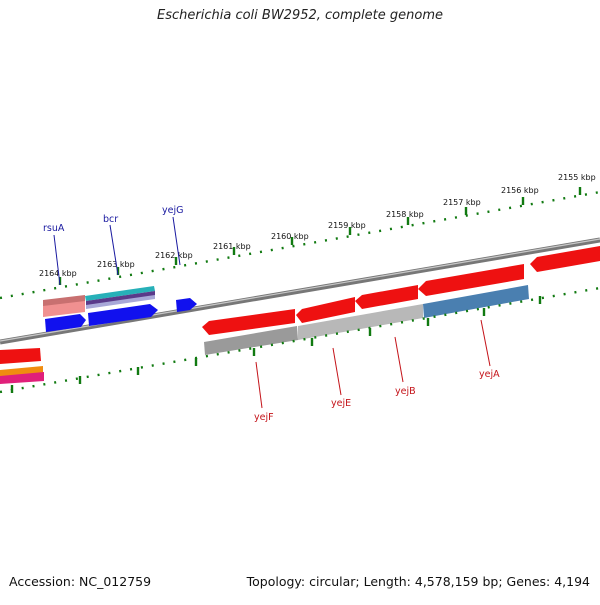  What do you see at coordinates (80, 581) in the screenshot?
I see `accession-text: Accession: NC_012759` at bounding box center [80, 581].